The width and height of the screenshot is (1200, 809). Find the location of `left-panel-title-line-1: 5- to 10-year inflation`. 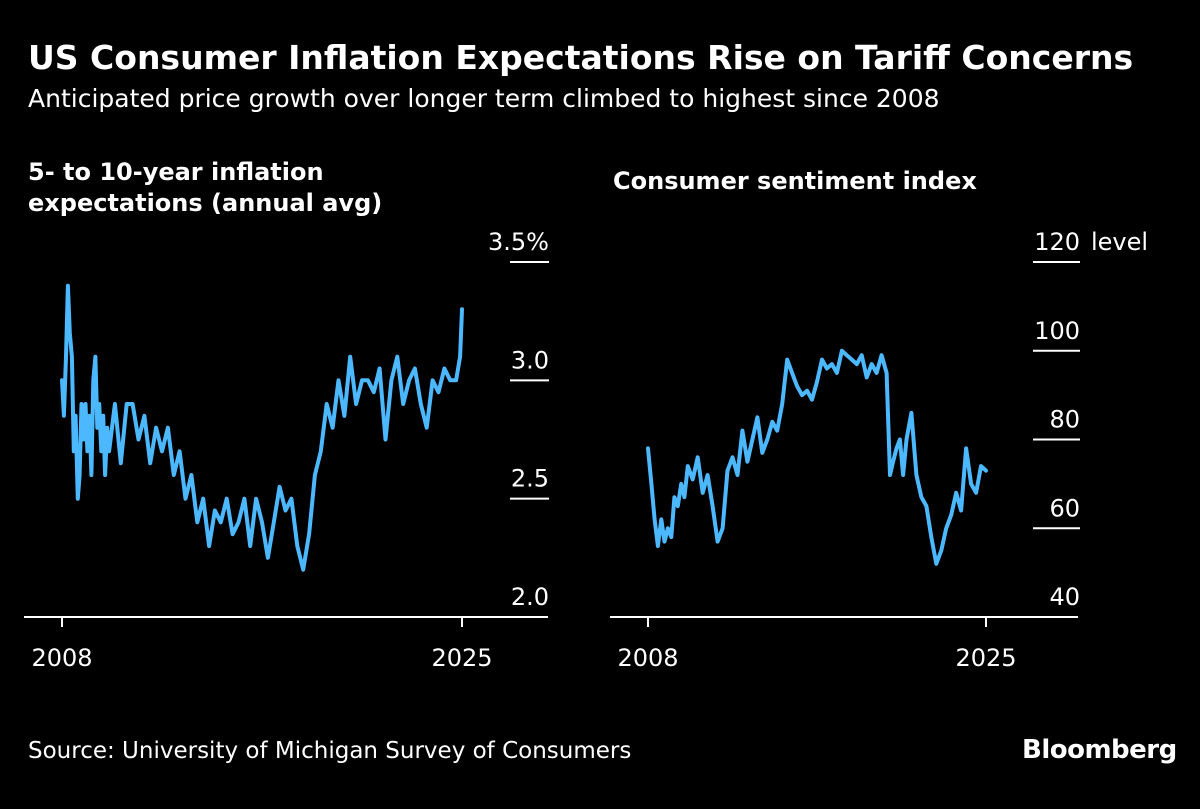

left-panel-title-line-1: 5- to 10-year inflation is located at coordinates (176, 172).